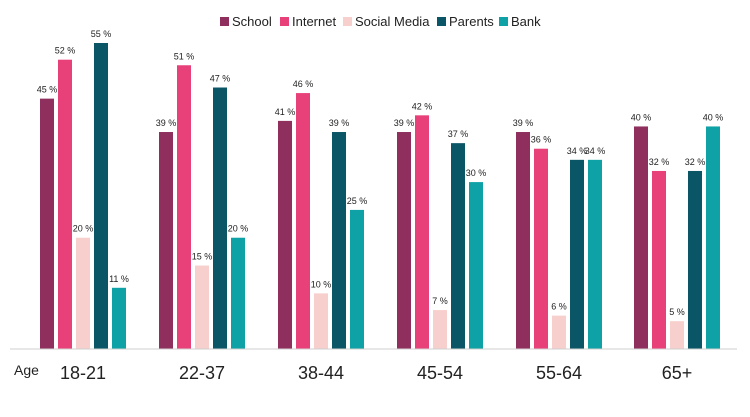  What do you see at coordinates (119, 279) in the screenshot?
I see `data-label: 11 %` at bounding box center [119, 279].